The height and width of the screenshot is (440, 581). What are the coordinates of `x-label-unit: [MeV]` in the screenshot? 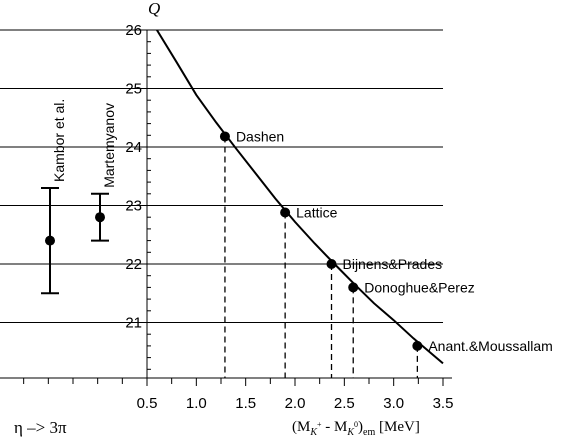 It's located at (397, 427).